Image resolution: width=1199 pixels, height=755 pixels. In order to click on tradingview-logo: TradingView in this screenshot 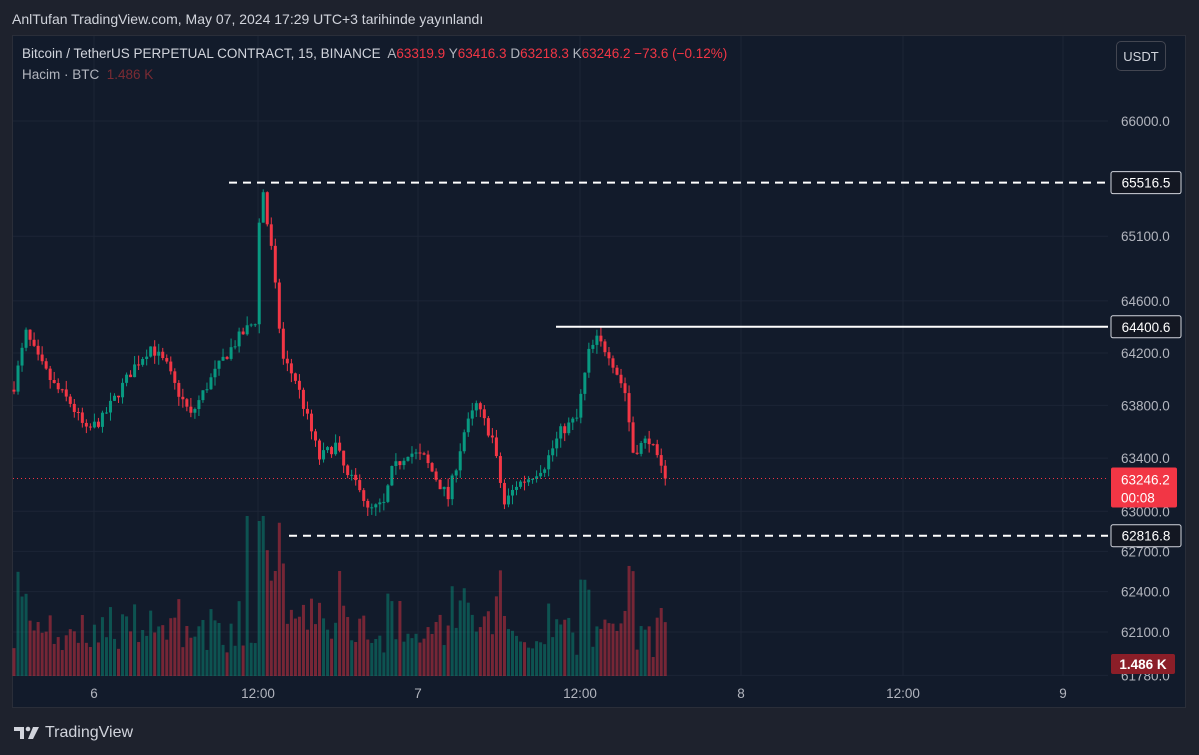, I will do `click(73, 733)`.